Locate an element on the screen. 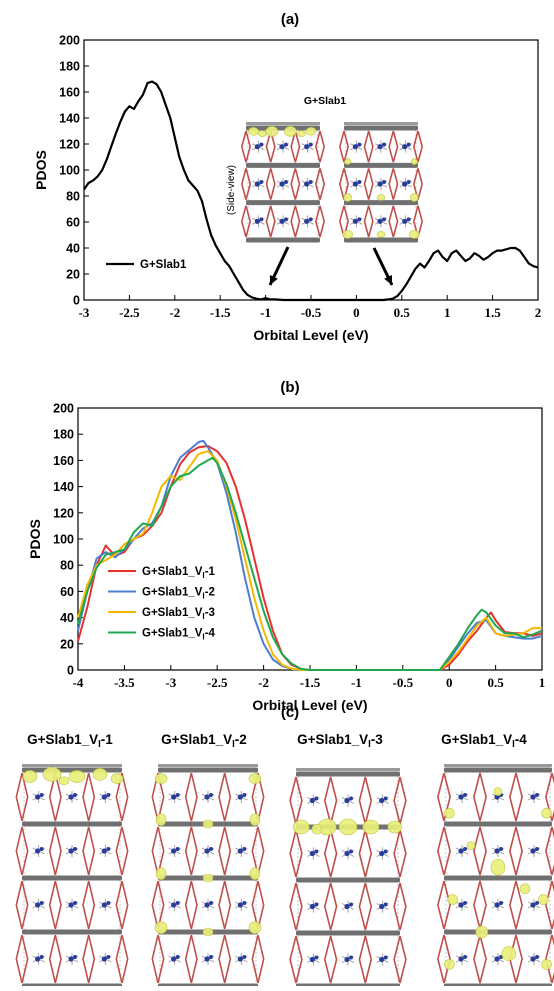  x-tick-label: -2 is located at coordinates (174, 312).